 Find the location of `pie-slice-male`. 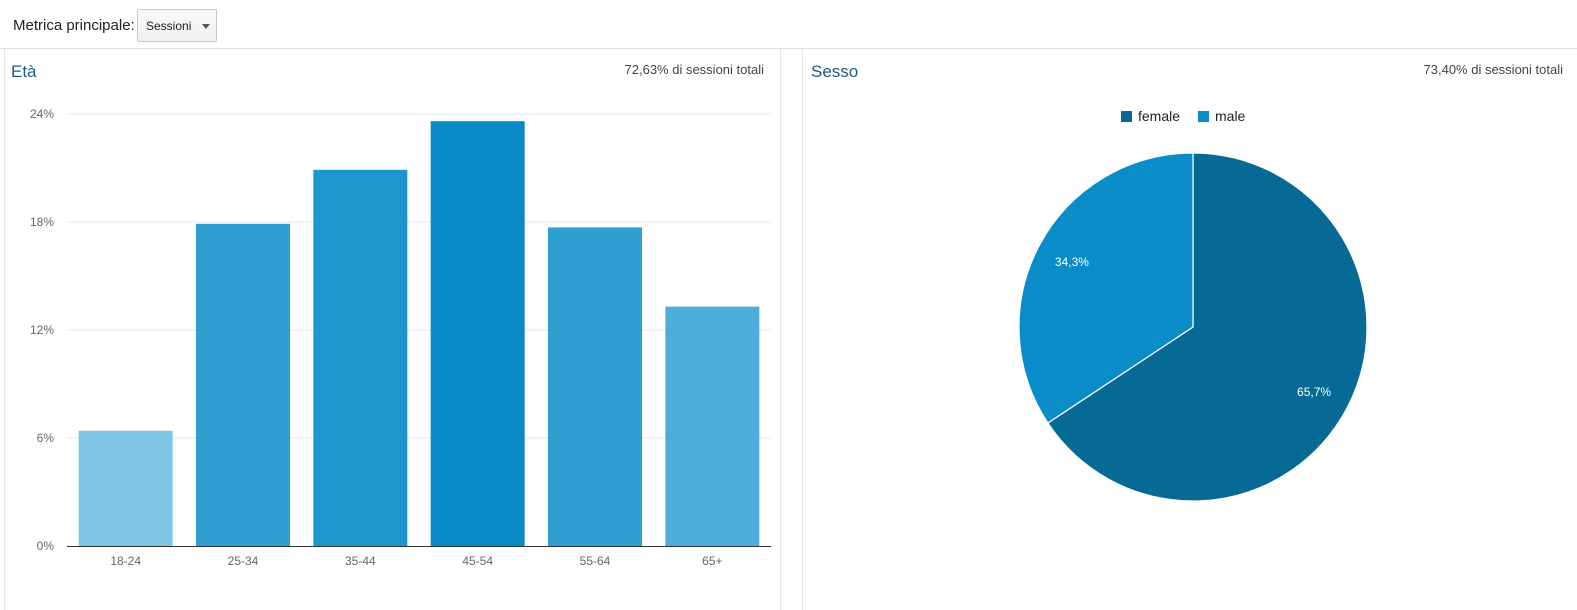

pie-slice-male is located at coordinates (1106, 288).